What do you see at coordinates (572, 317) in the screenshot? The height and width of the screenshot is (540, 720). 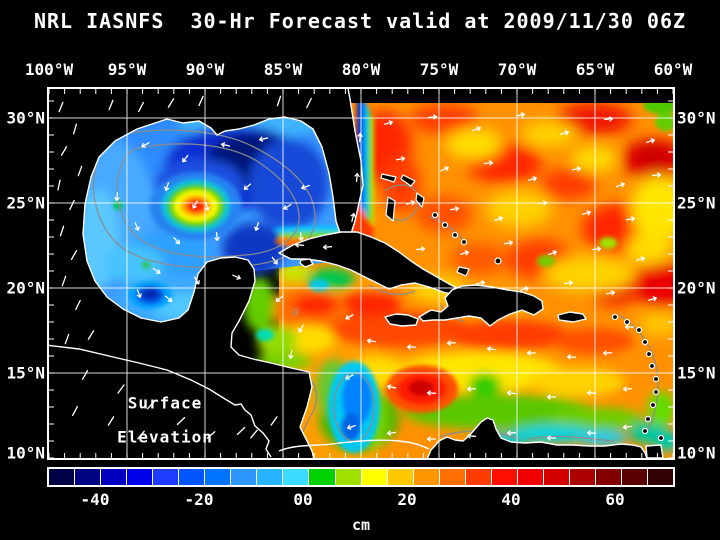 I see `puerto-rico` at bounding box center [572, 317].